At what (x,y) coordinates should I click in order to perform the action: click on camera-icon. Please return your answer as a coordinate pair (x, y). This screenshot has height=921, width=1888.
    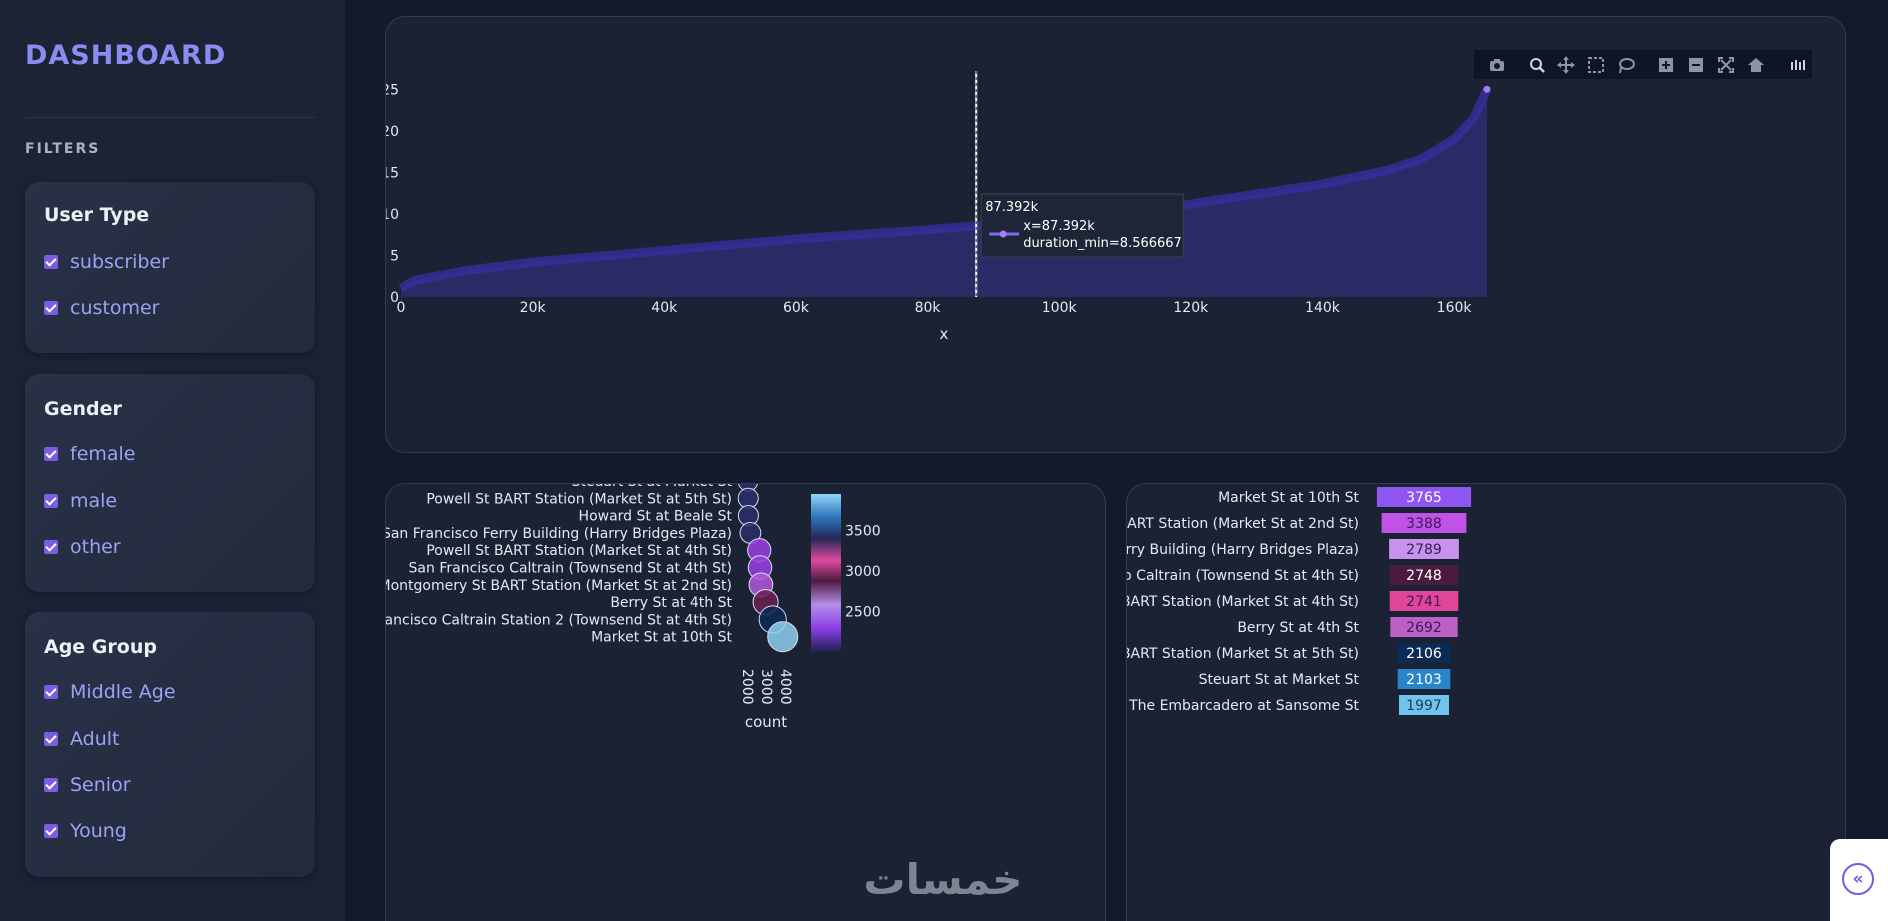
    Looking at the image, I should click on (1497, 65).